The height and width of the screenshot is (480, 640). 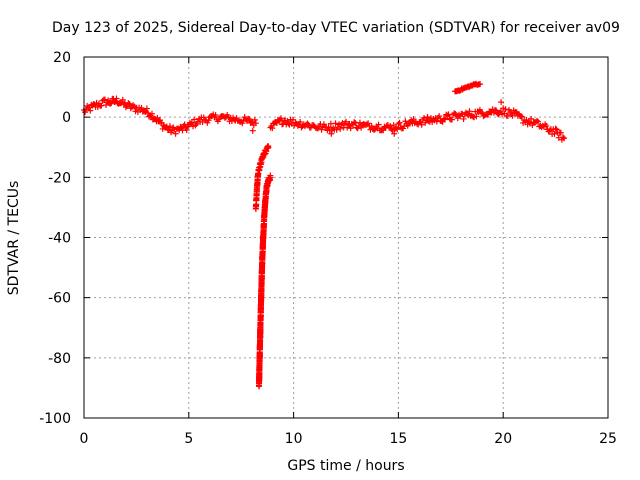 I want to click on y-axis-title: SDTVAR / TECUs, so click(x=14, y=238).